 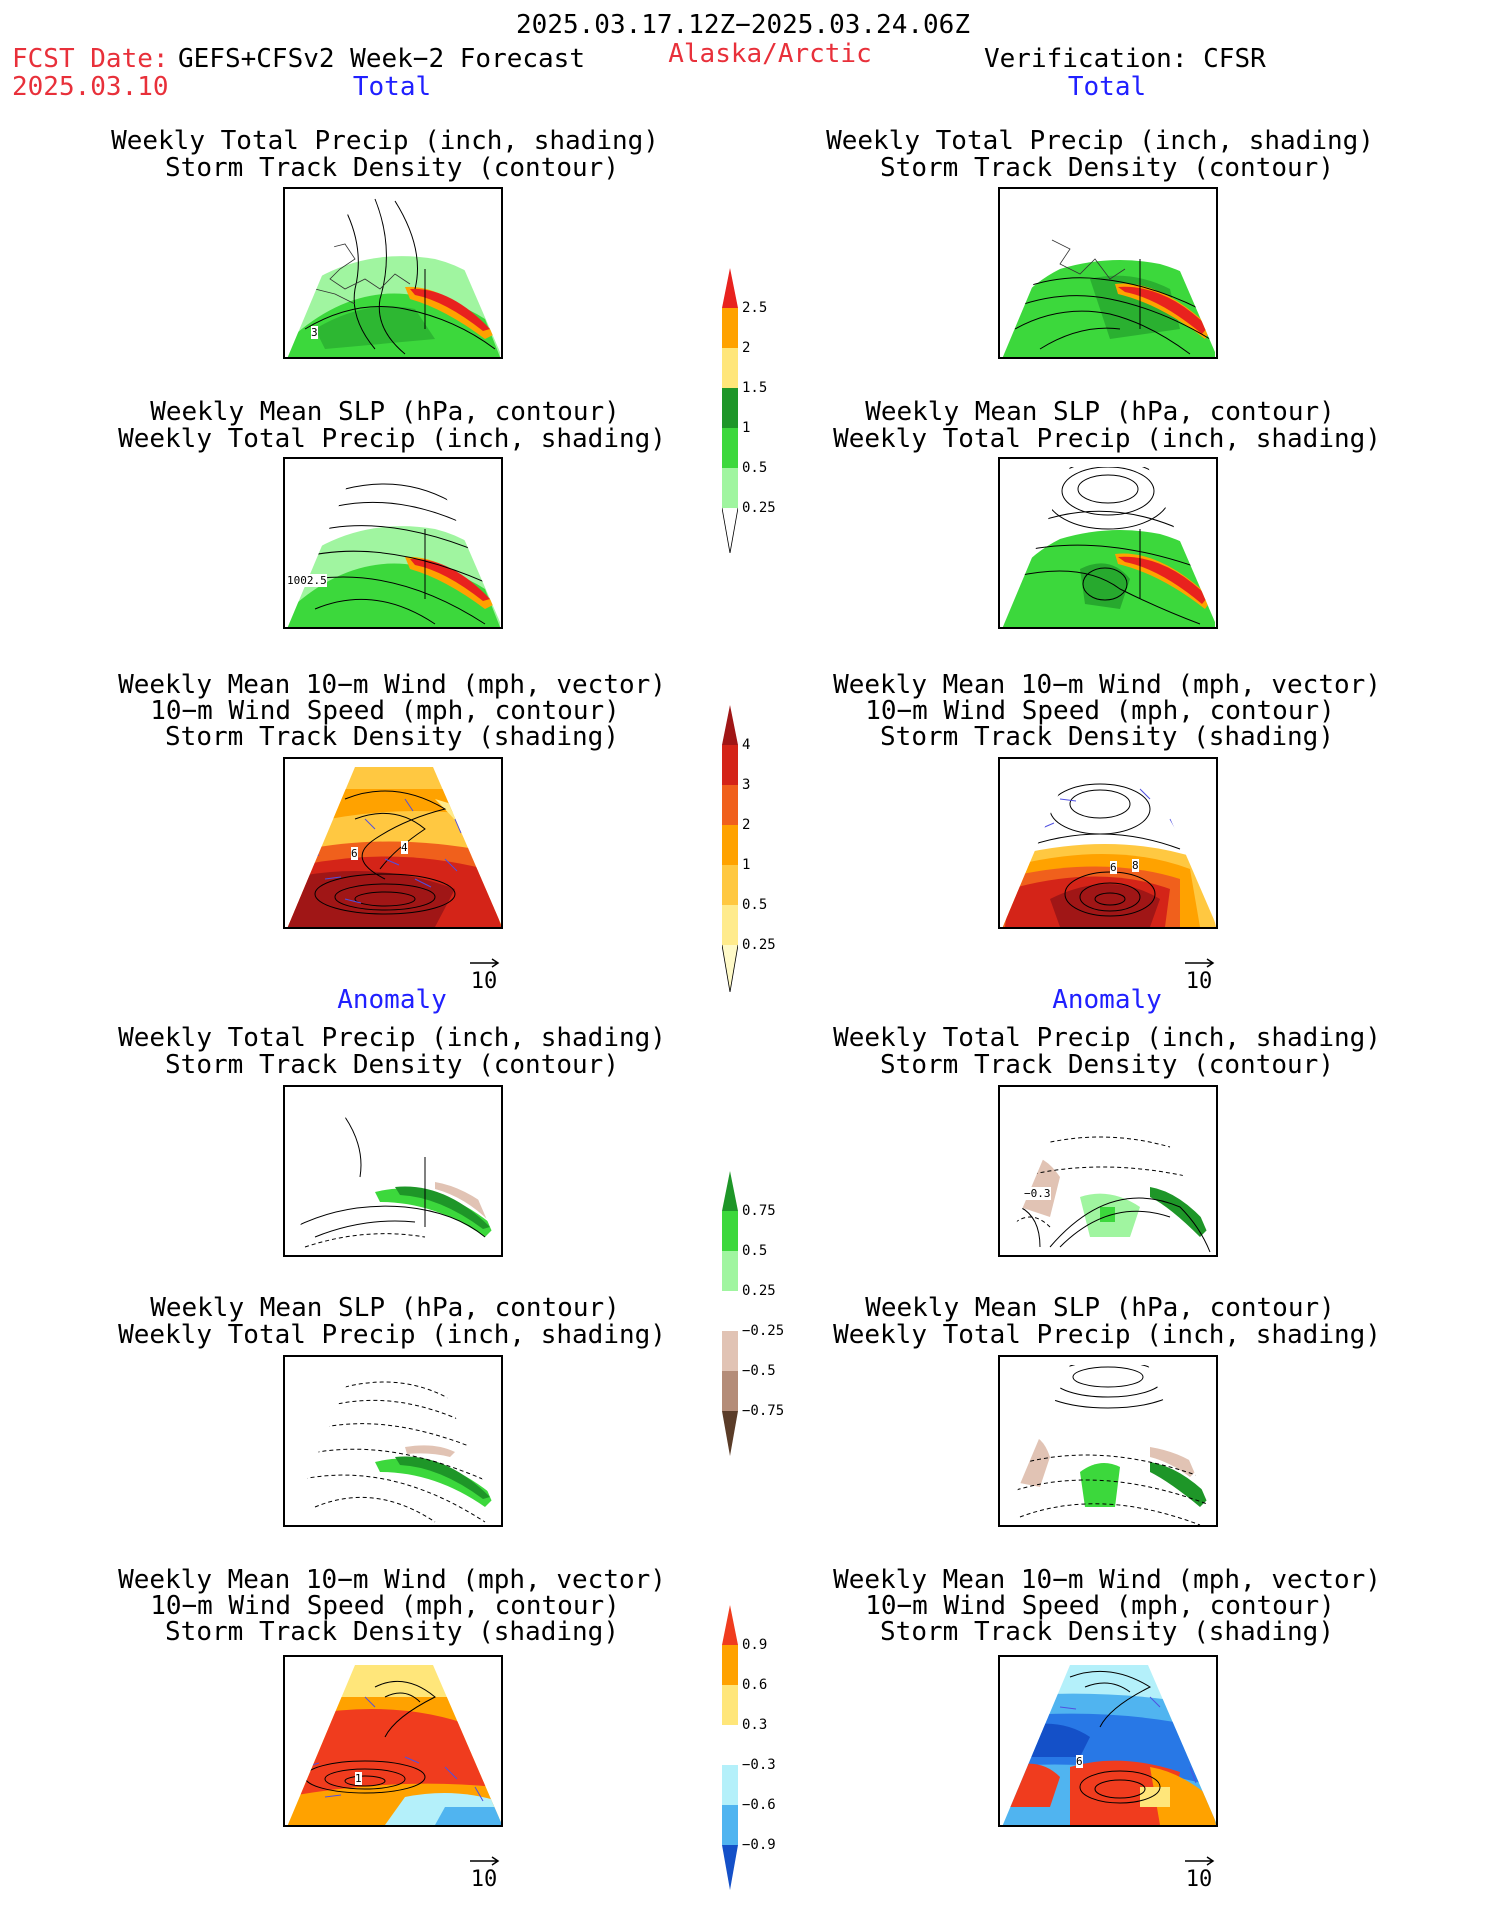 What do you see at coordinates (1107, 1065) in the screenshot?
I see `title-r4-right-l2: Storm Track Density (contour)` at bounding box center [1107, 1065].